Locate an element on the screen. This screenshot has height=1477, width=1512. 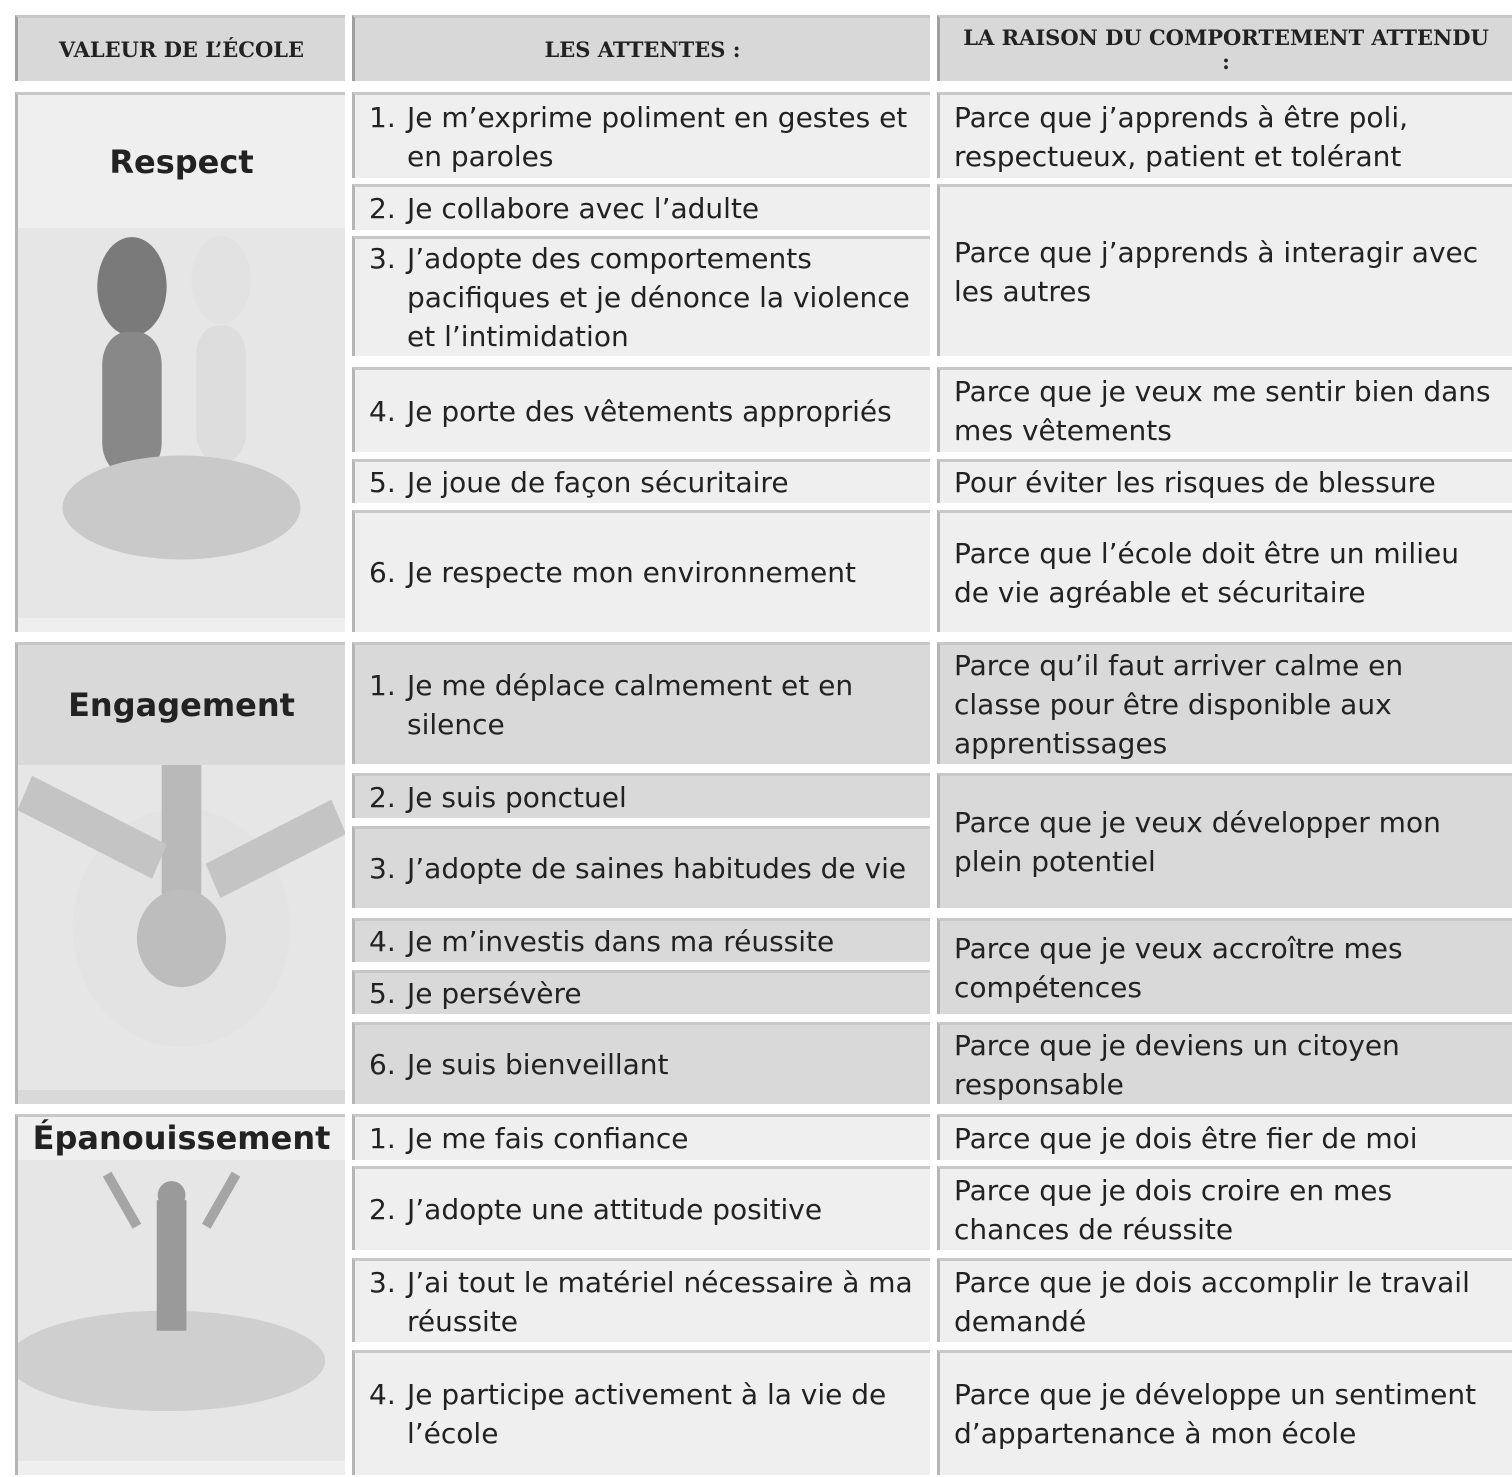
expectation-text: Je collabore avec l’adulte is located at coordinates (583, 208).